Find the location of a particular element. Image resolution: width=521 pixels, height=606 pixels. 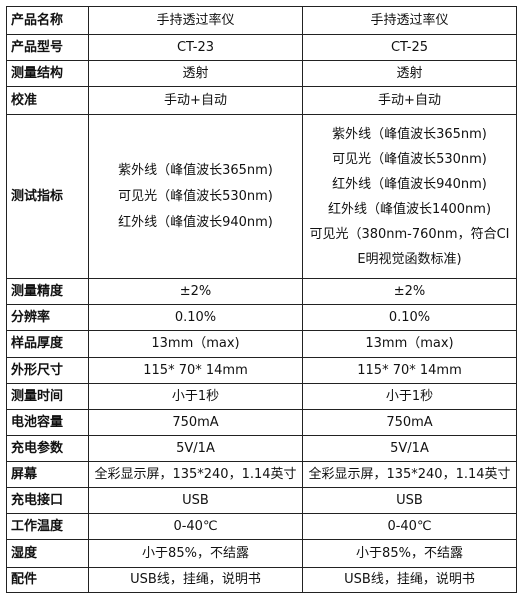

table-row: 产品型号 CT-23 CT-25 is located at coordinates (261, 47).